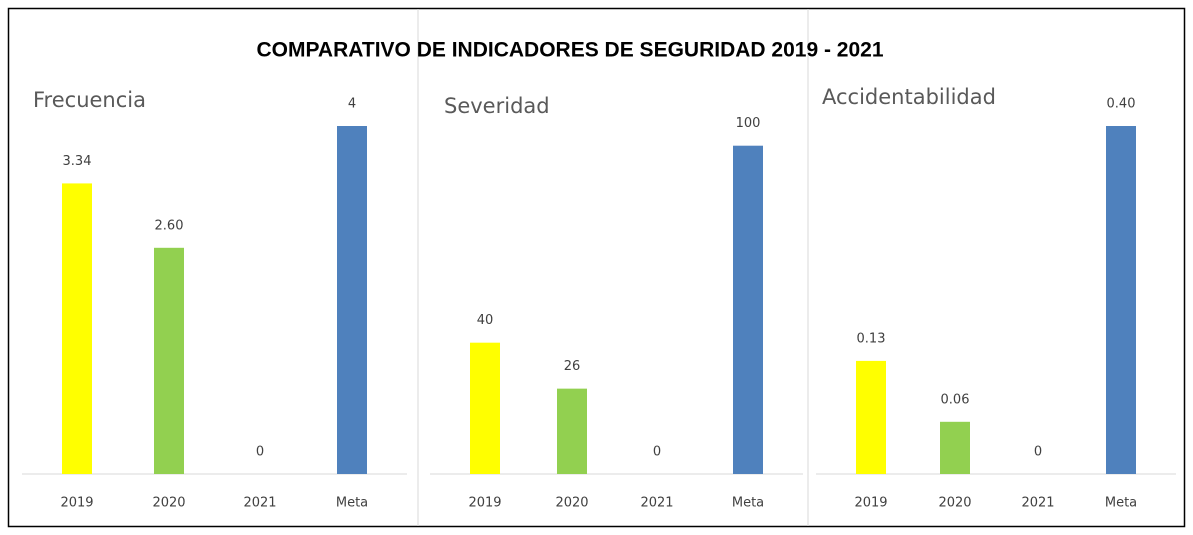 The height and width of the screenshot is (535, 1193). I want to click on value-label: 100, so click(748, 123).